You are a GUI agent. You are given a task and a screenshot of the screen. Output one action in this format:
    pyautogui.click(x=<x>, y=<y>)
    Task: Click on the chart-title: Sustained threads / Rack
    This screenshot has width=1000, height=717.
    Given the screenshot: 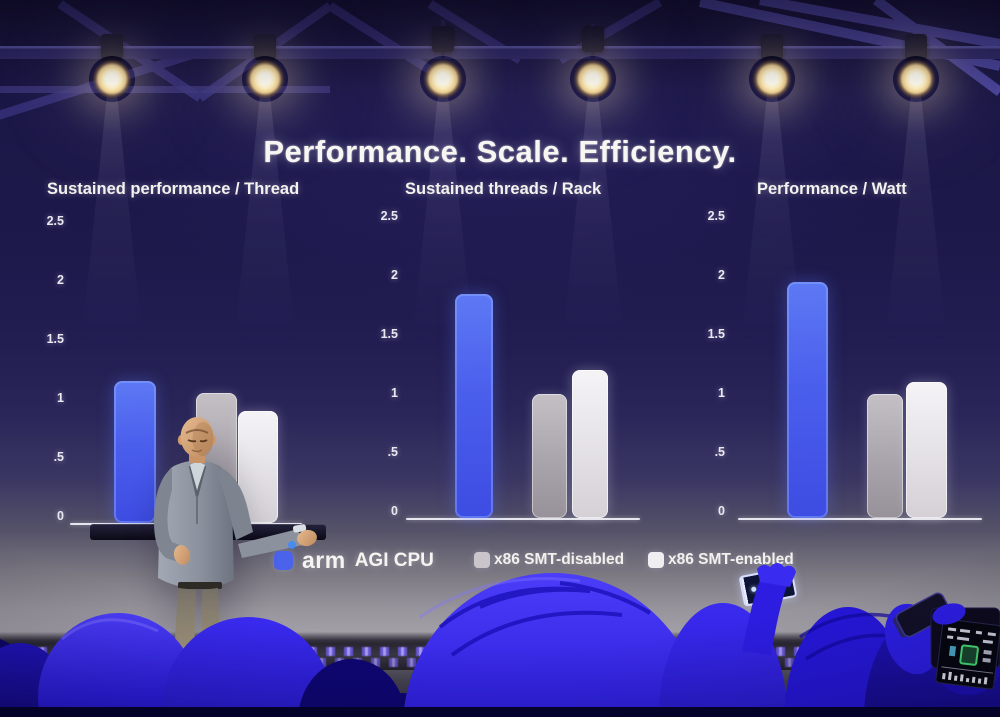 What is the action you would take?
    pyautogui.click(x=503, y=189)
    